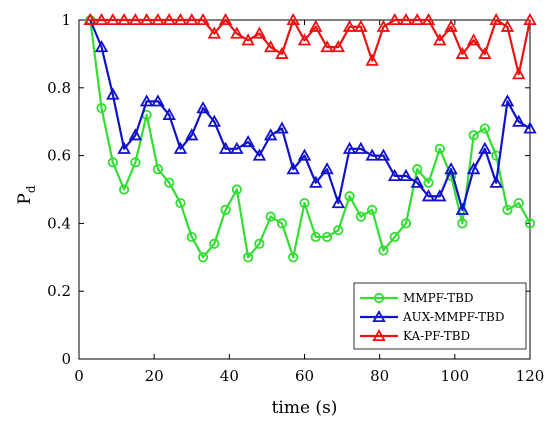  What do you see at coordinates (26, 194) in the screenshot?
I see `y-axis-label: Pd` at bounding box center [26, 194].